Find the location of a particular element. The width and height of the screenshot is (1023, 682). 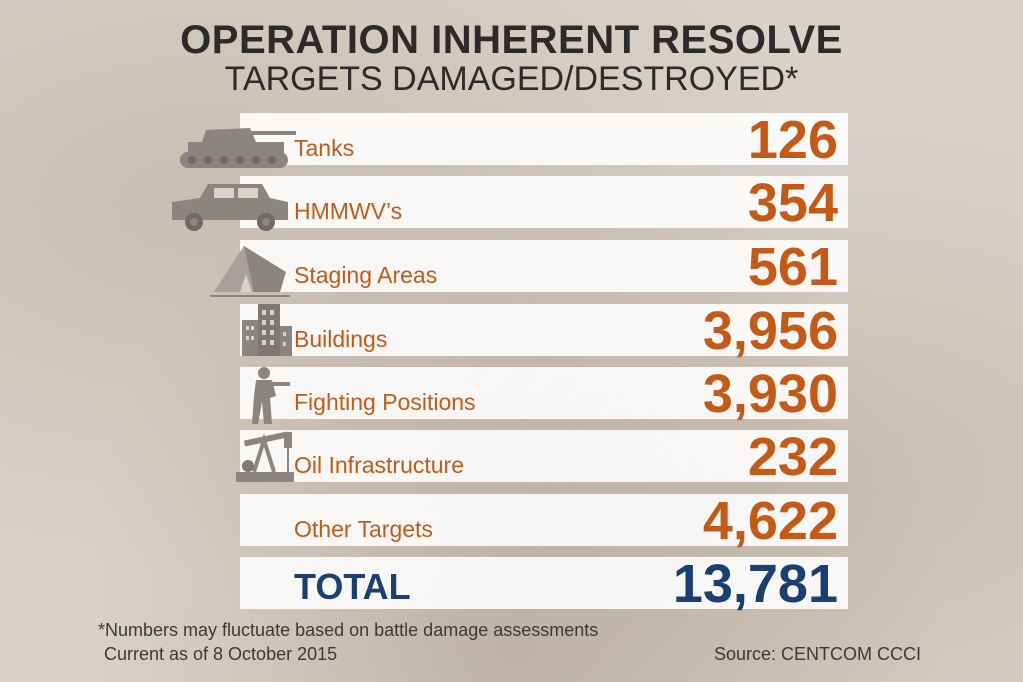

row-label: Tanks is located at coordinates (324, 148).